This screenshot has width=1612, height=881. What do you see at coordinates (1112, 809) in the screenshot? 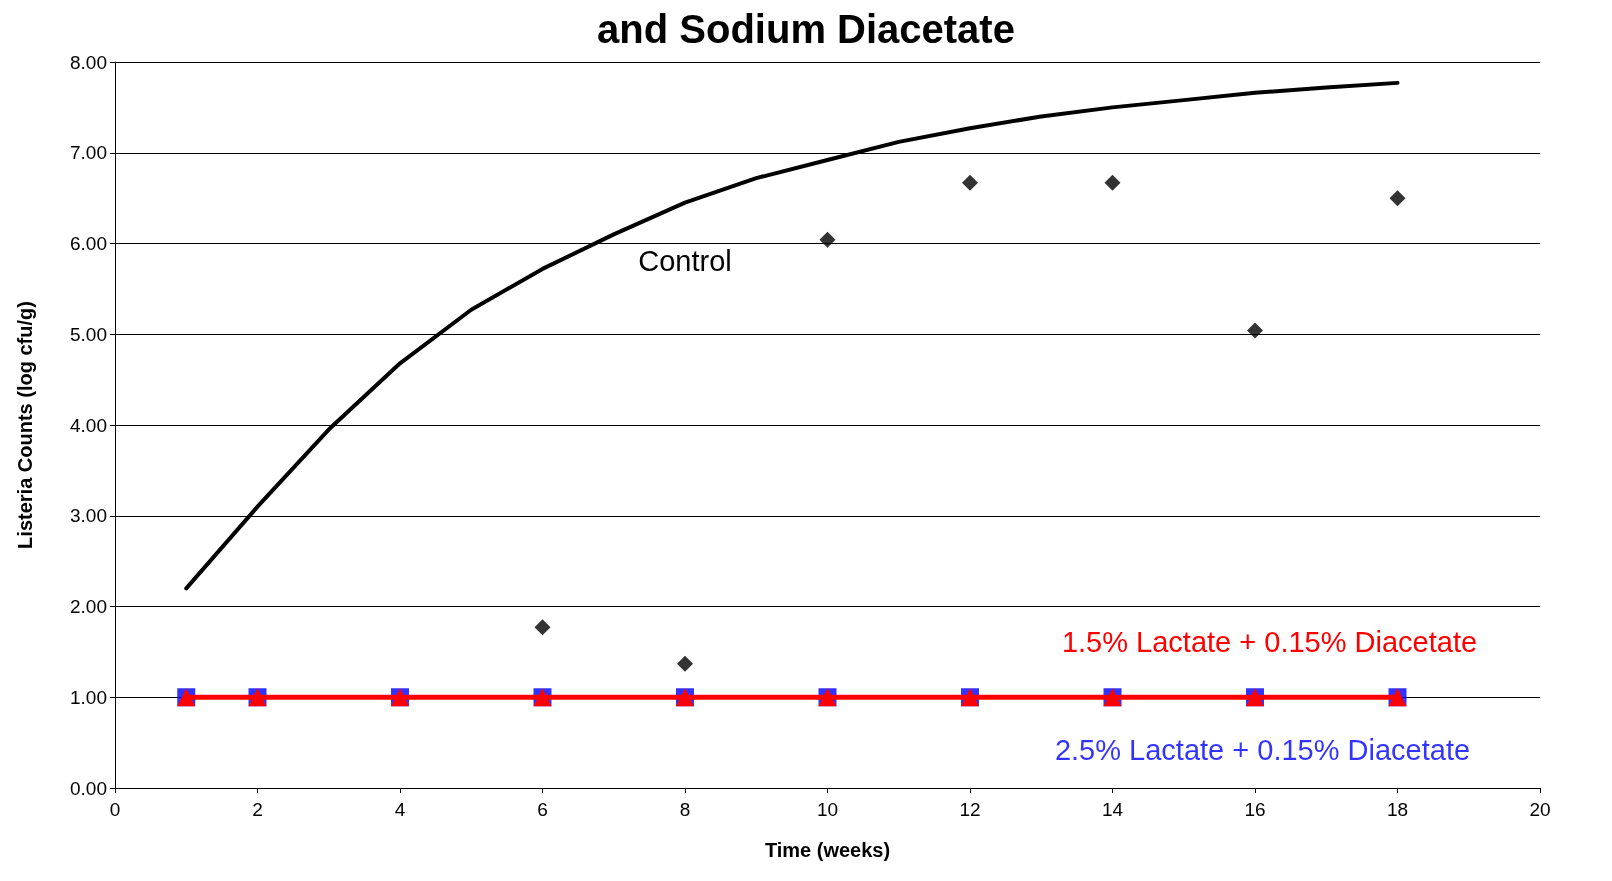
I see `x-tick-label: 14` at bounding box center [1112, 809].